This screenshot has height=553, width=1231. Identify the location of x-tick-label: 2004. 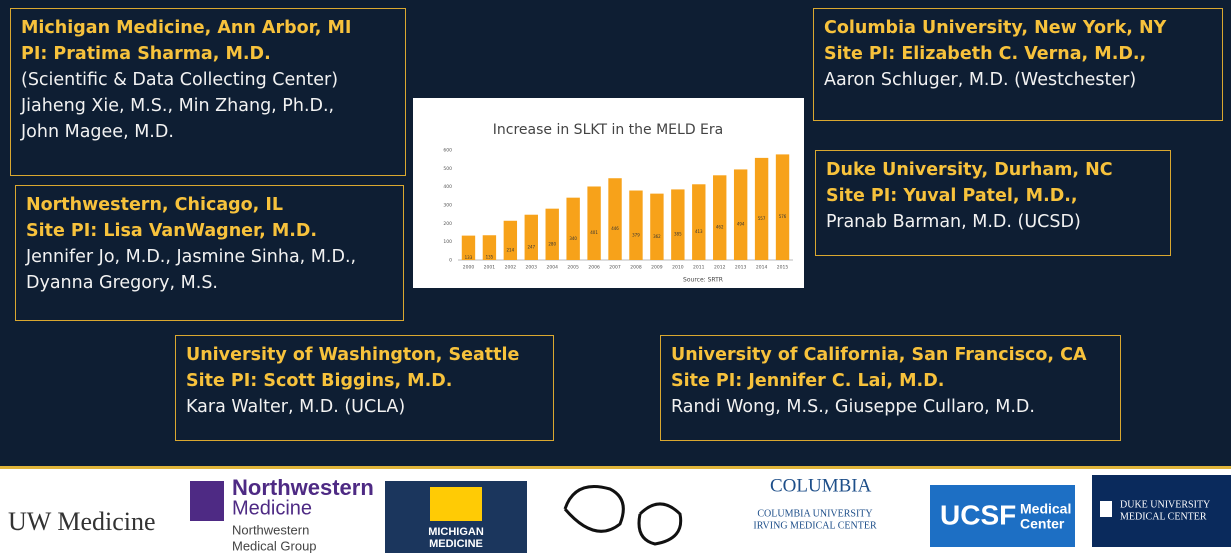
(552, 268).